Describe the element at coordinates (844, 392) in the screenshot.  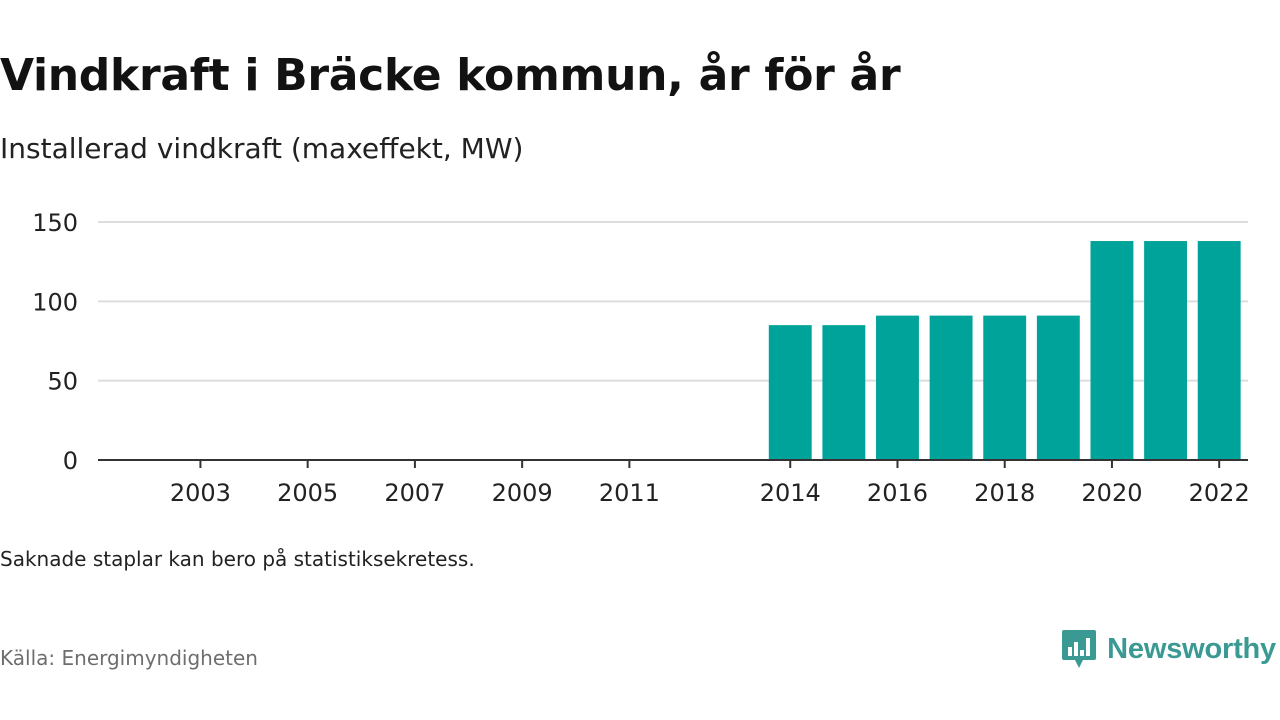
I see `bar-2015` at that location.